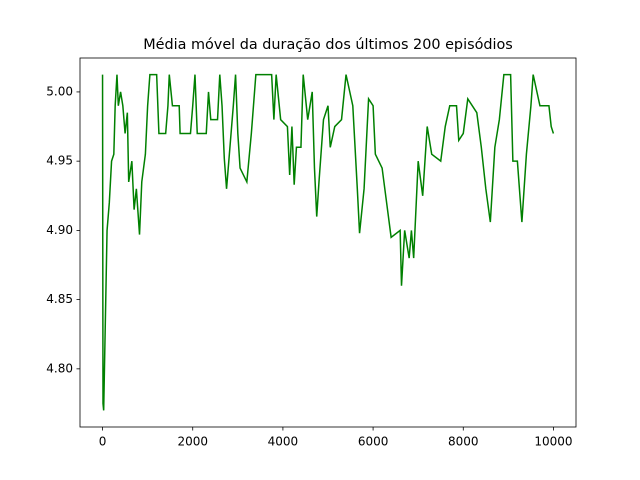  I want to click on x-tick-label: 2000, so click(192, 442).